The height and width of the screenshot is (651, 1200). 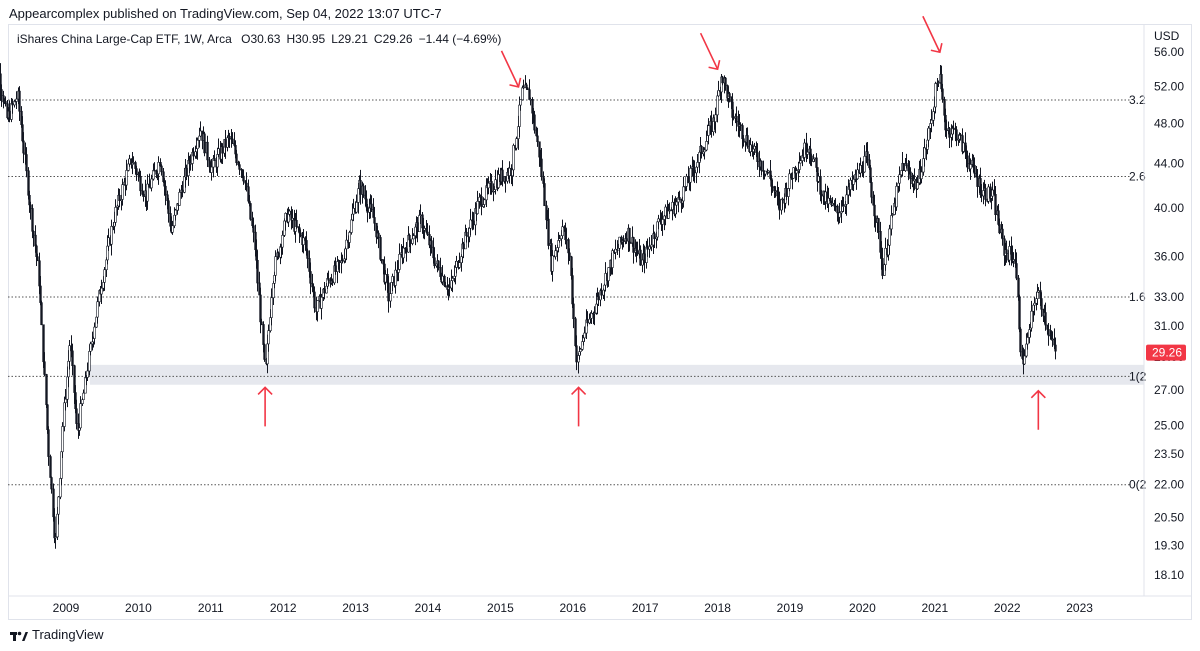 I want to click on footer-brand: TradingView, so click(x=57, y=634).